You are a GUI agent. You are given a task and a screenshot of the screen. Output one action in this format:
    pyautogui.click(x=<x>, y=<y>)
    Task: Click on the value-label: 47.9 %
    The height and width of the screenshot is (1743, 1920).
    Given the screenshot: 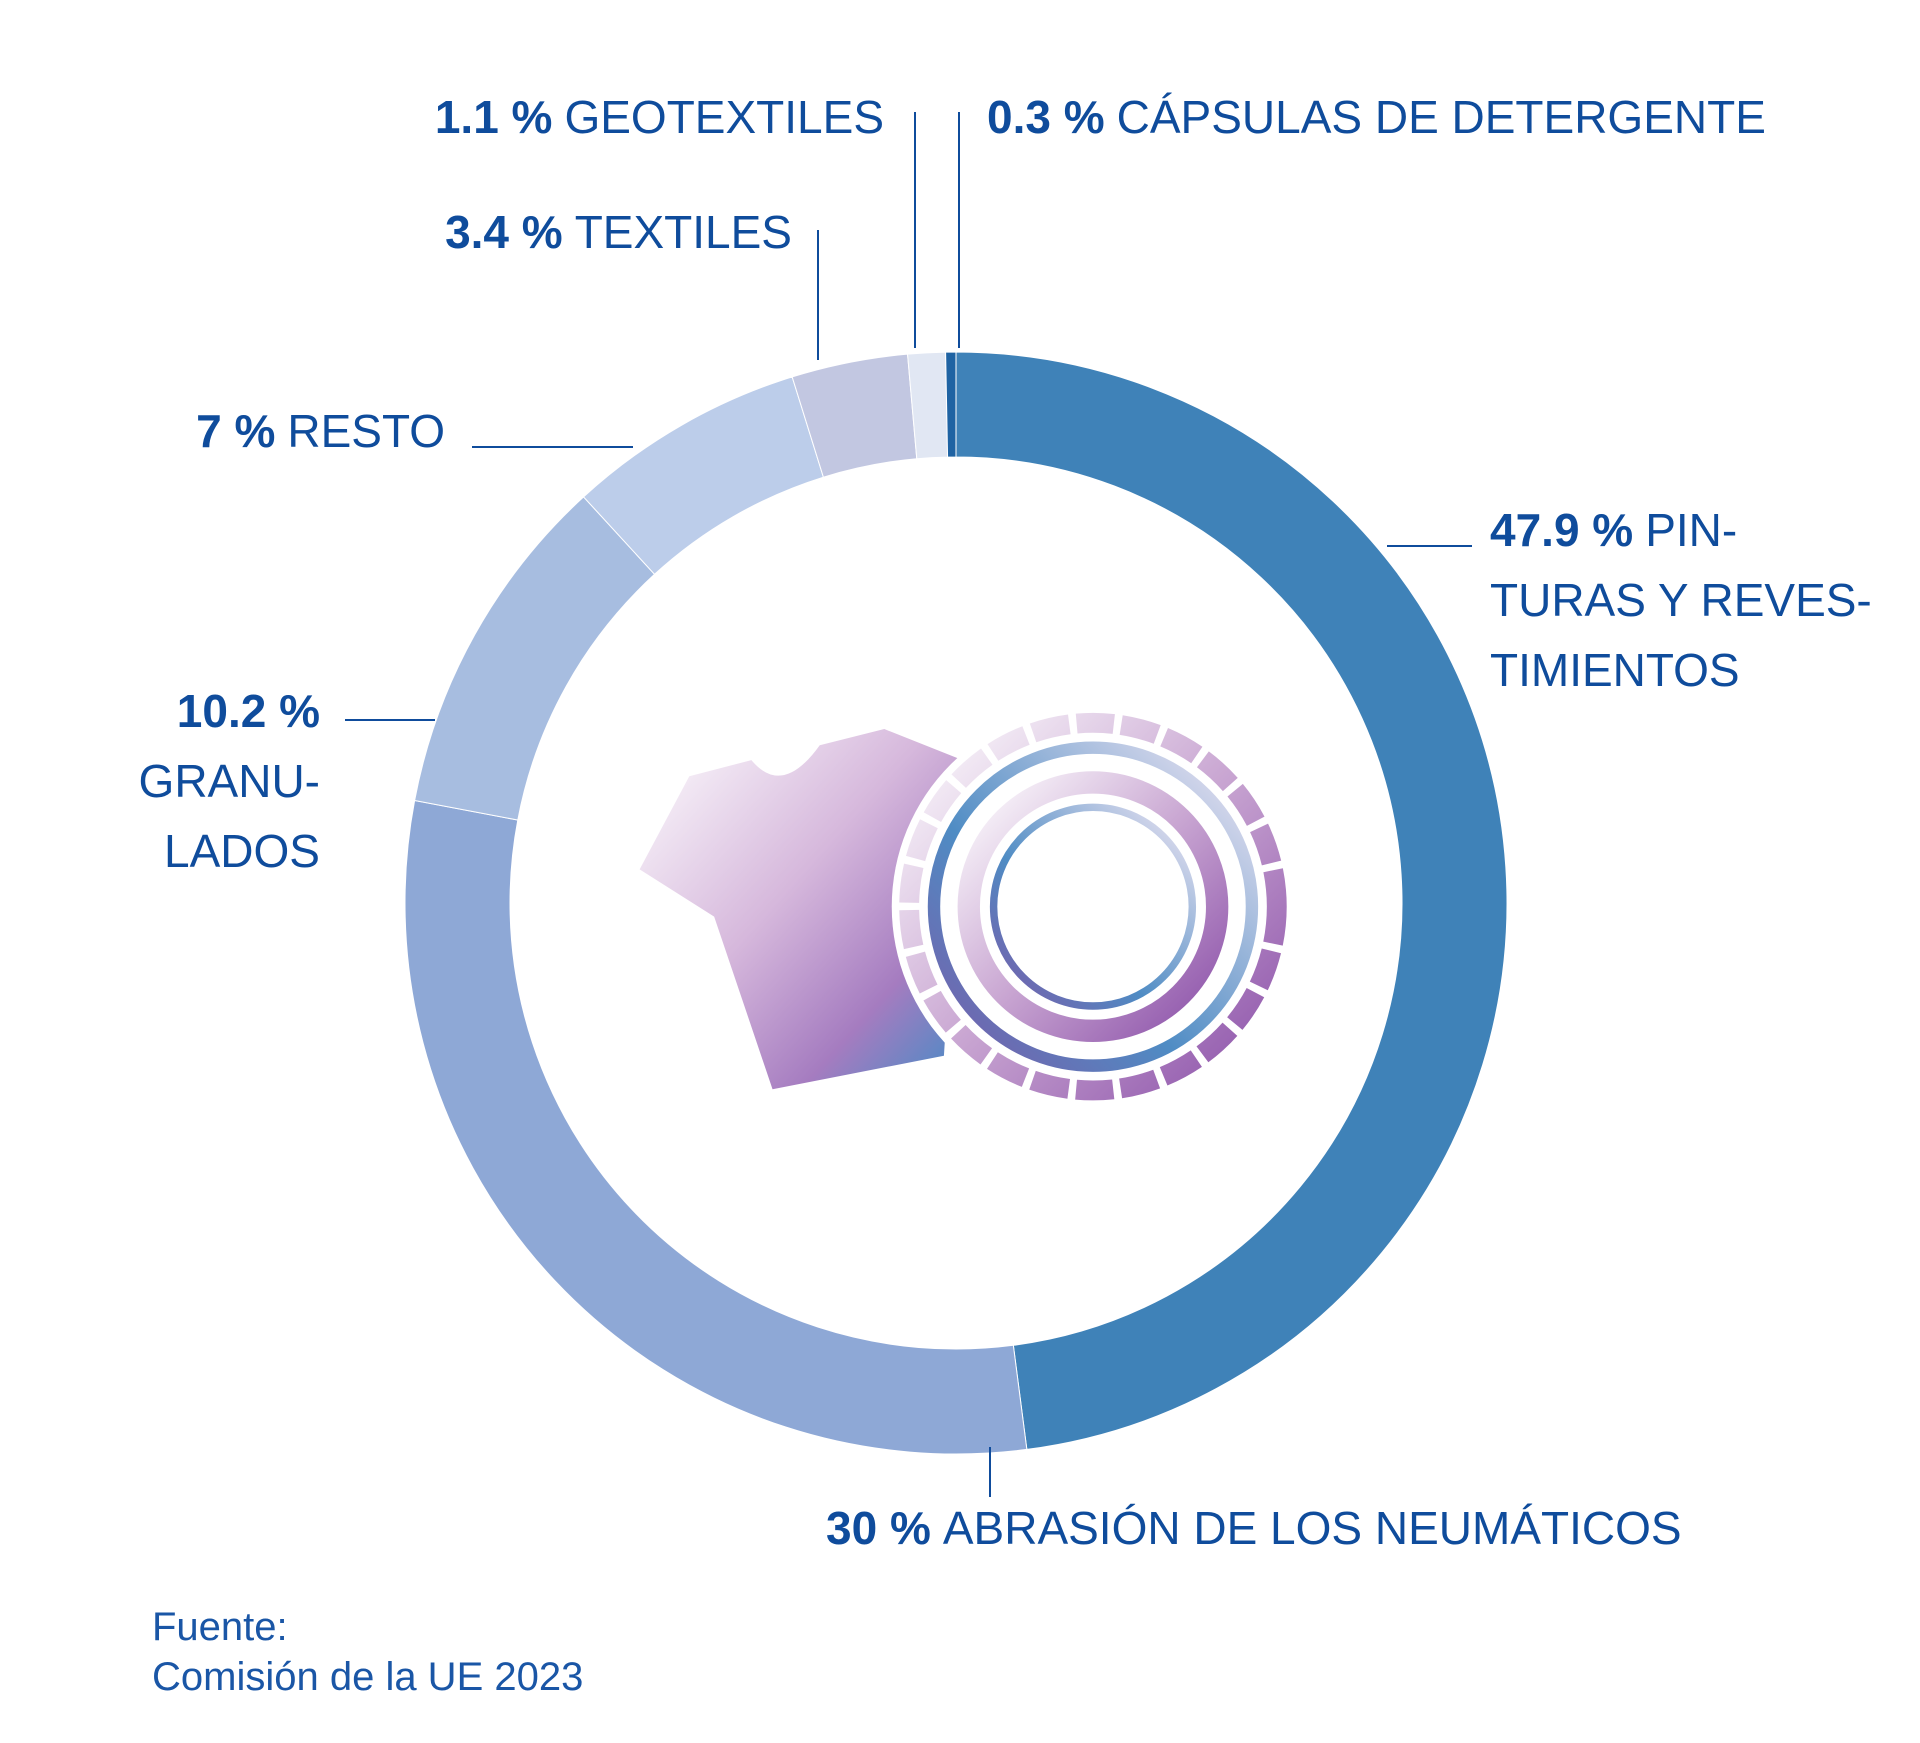 What is the action you would take?
    pyautogui.click(x=1561, y=530)
    